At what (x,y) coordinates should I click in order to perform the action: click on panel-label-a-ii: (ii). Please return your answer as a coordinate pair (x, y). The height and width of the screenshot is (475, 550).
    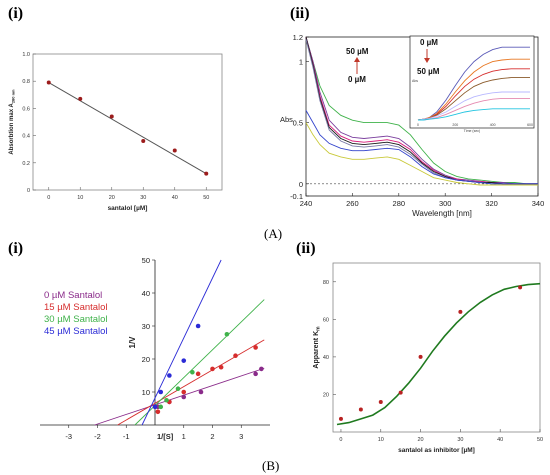
    Looking at the image, I should click on (300, 13).